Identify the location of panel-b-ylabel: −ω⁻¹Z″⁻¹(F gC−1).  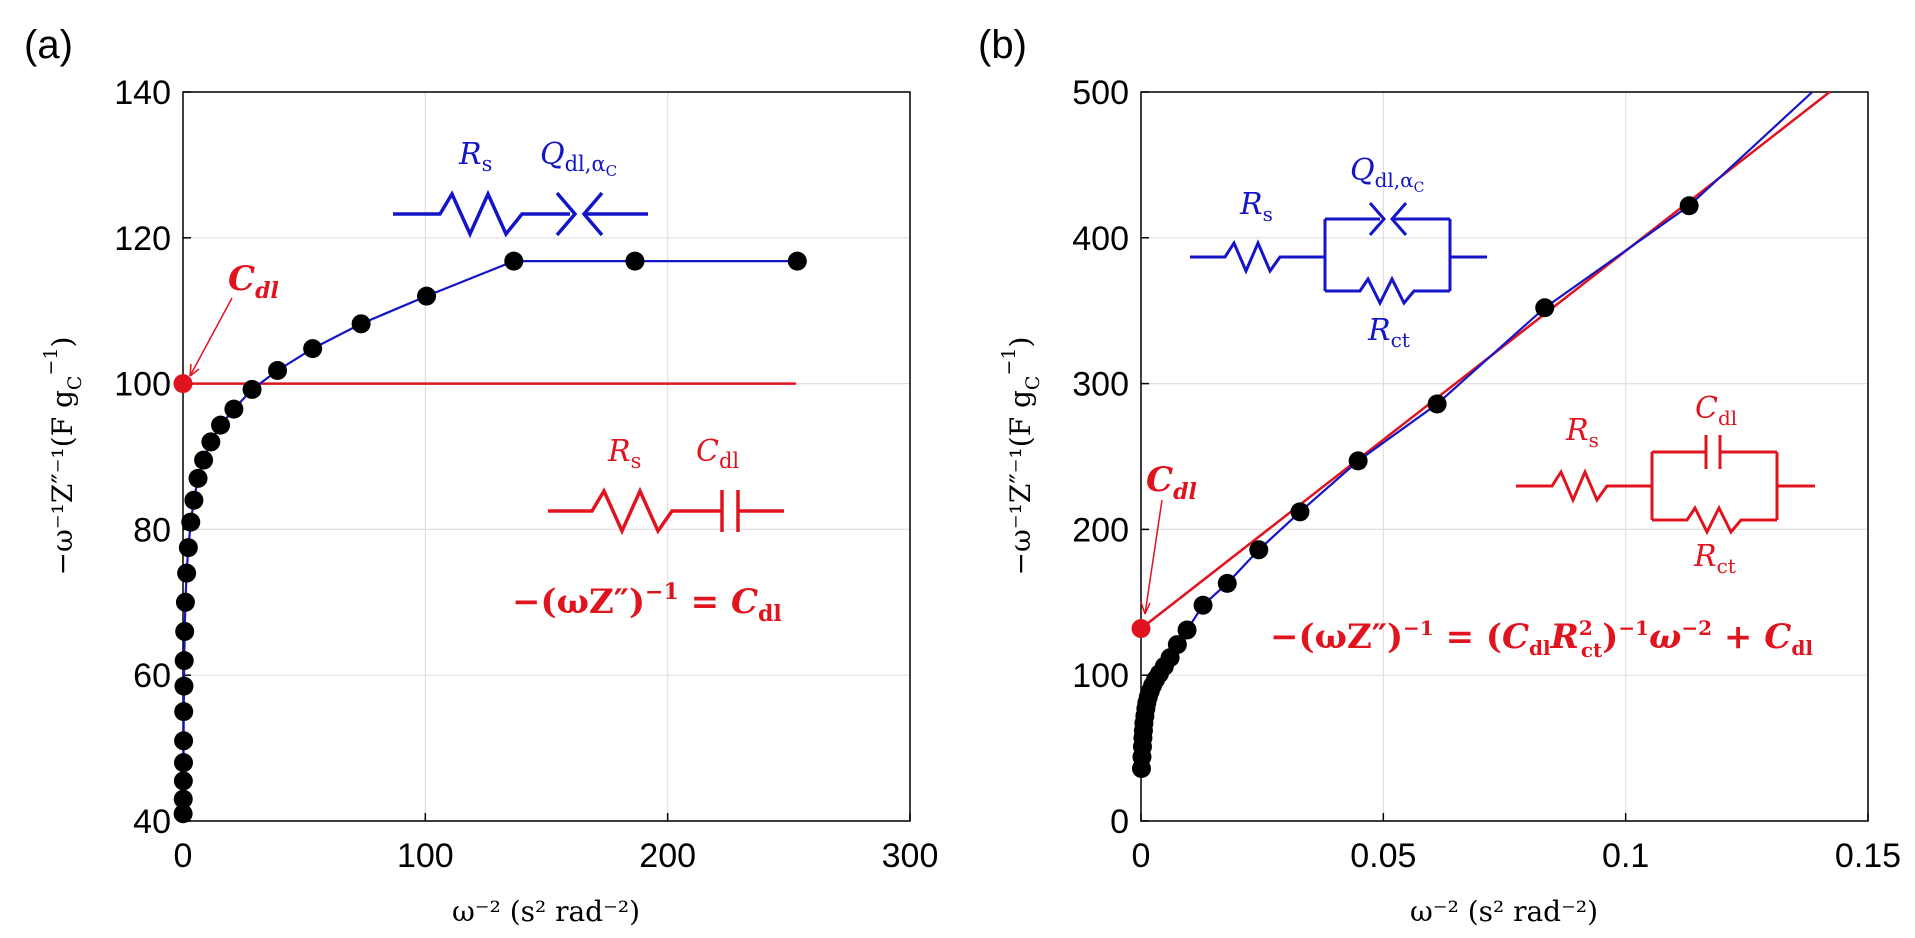
(1021, 456).